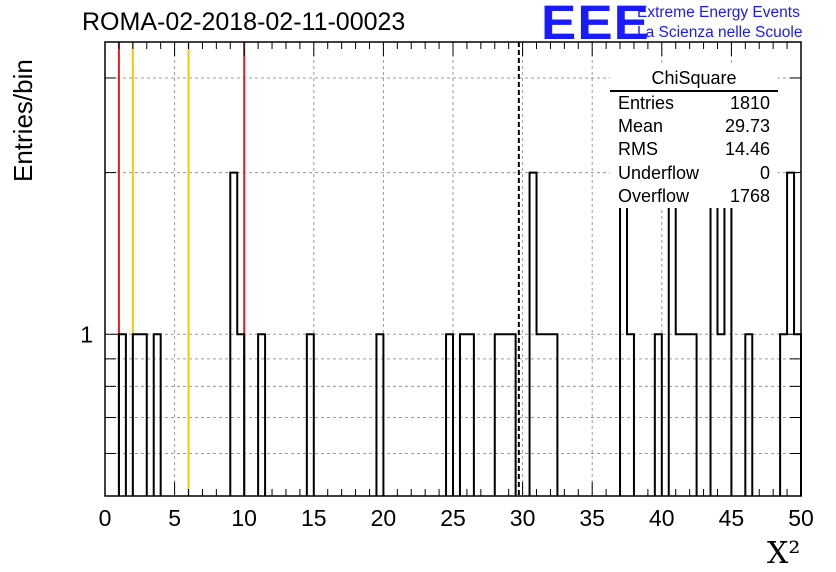  Describe the element at coordinates (747, 126) in the screenshot. I see `stats-value: 29.73` at that location.